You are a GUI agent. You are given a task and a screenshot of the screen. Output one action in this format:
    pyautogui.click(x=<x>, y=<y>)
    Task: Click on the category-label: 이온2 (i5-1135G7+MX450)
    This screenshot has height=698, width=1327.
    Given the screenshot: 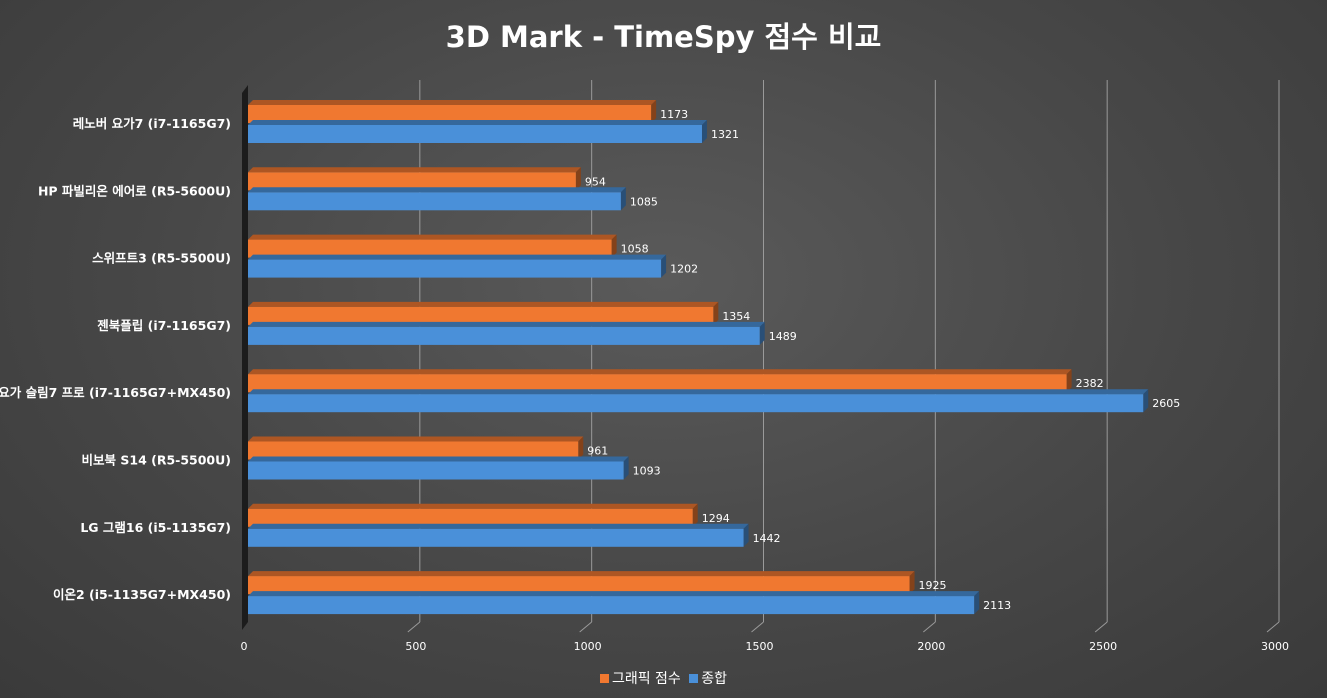 What is the action you would take?
    pyautogui.click(x=142, y=594)
    